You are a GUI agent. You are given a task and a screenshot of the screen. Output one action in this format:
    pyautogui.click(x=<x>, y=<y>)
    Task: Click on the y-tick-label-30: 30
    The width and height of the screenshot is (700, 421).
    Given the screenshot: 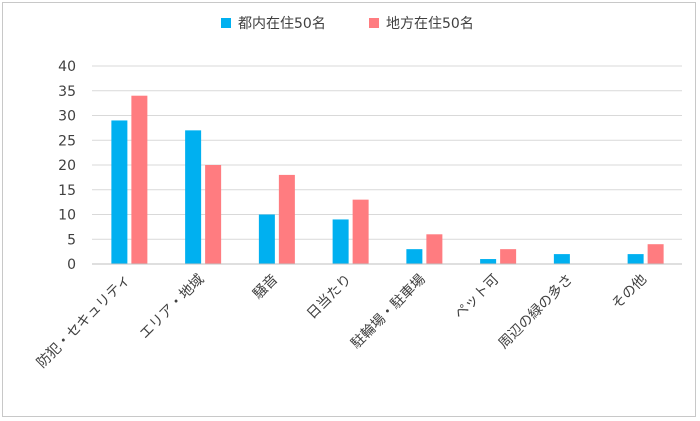 What is the action you would take?
    pyautogui.click(x=67, y=117)
    